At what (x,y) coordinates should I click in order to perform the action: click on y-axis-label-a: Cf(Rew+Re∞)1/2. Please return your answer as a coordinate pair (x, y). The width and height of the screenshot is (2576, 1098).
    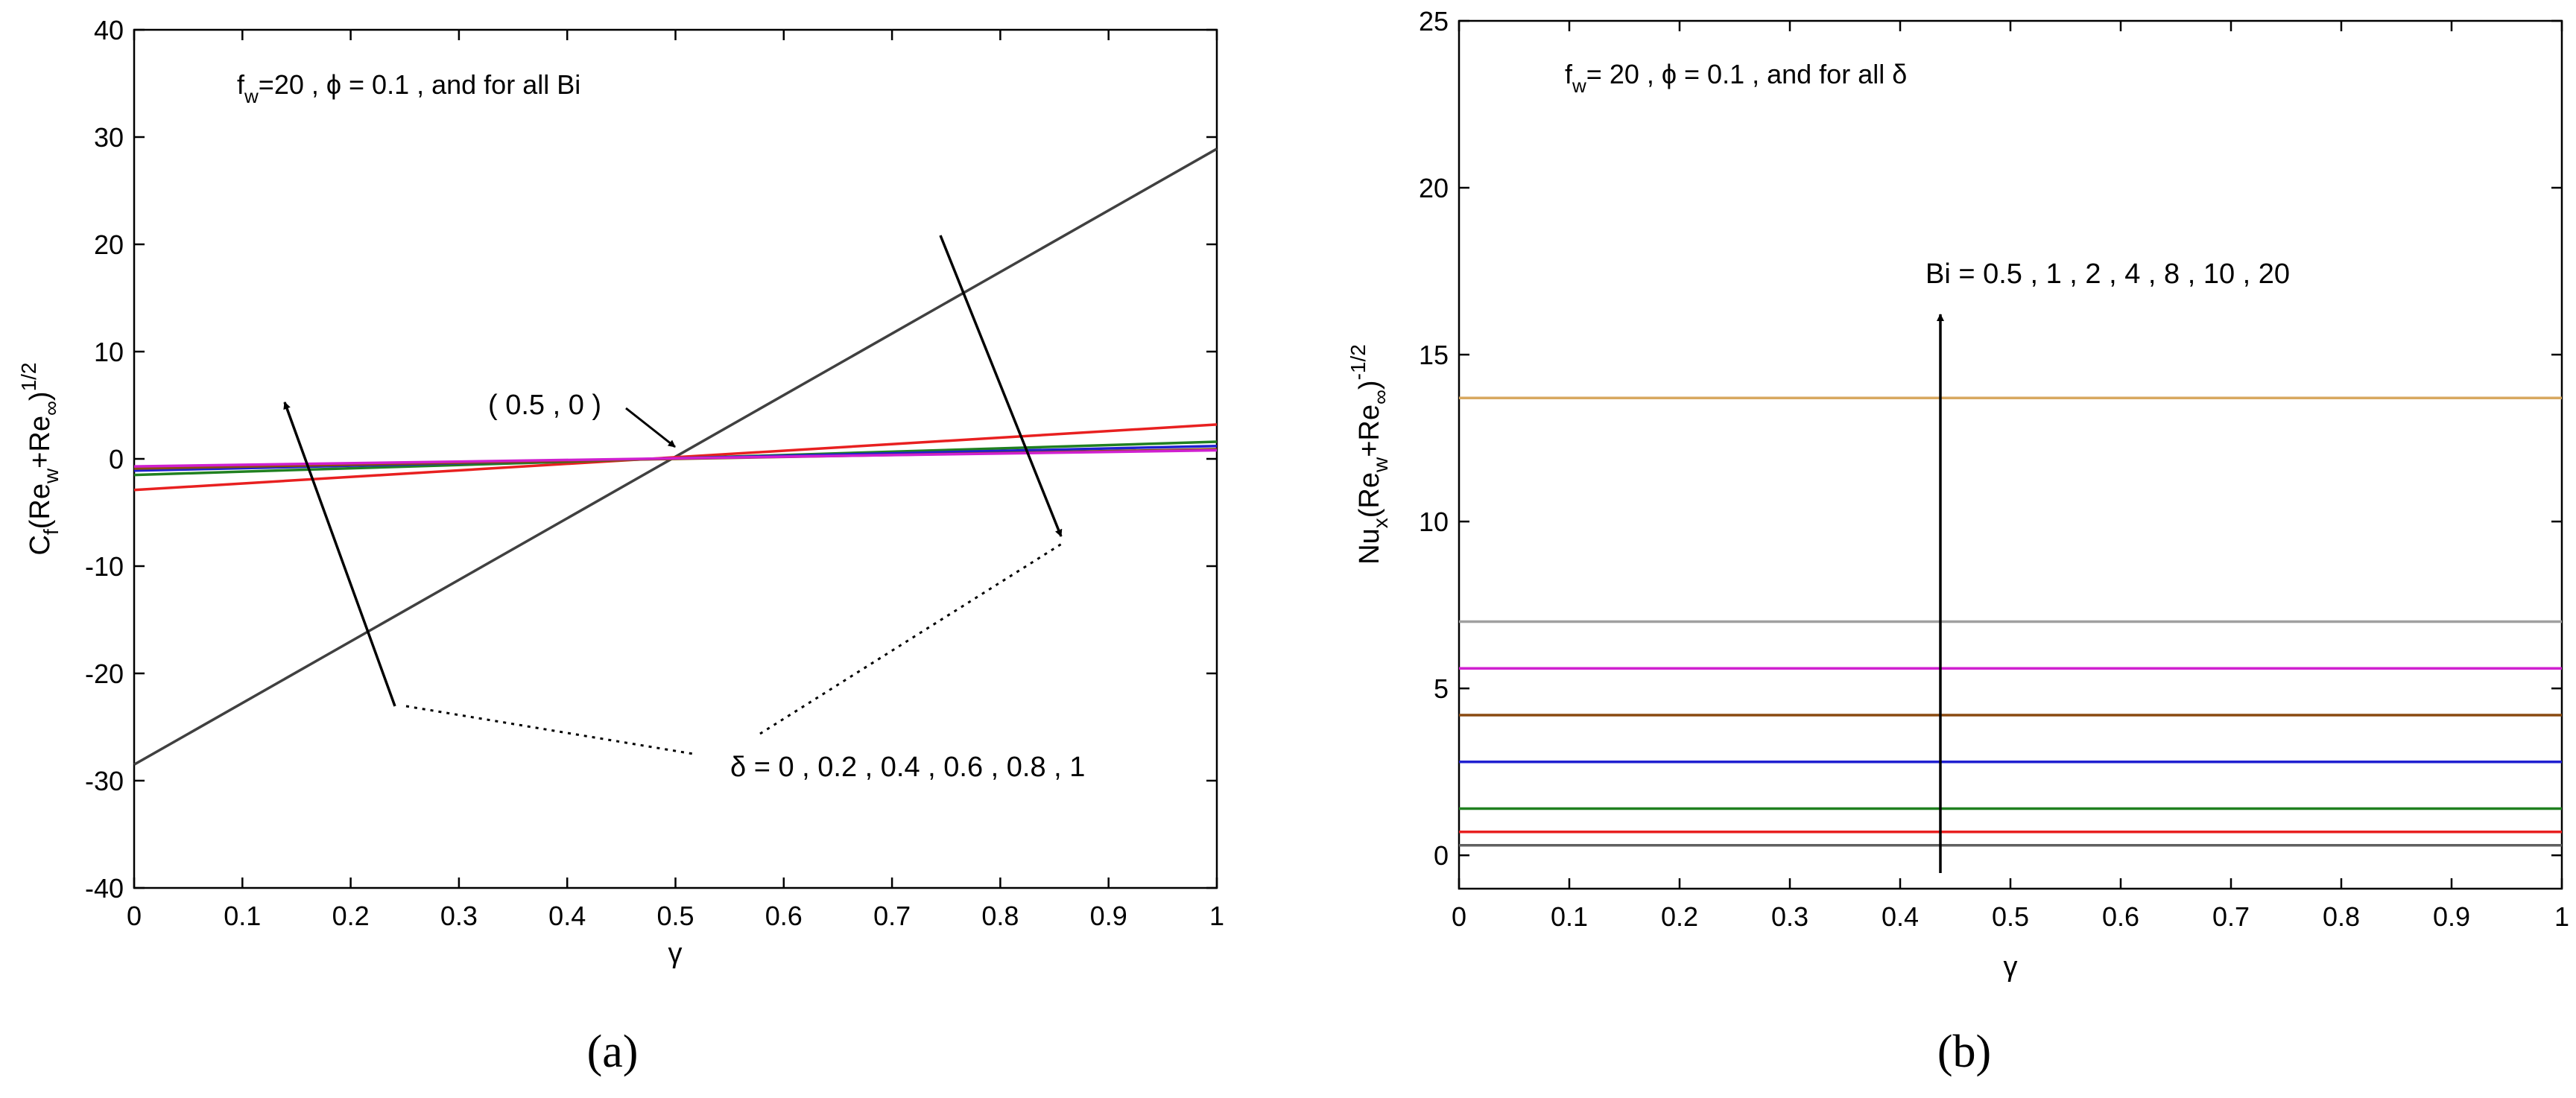
    Looking at the image, I should click on (40, 458).